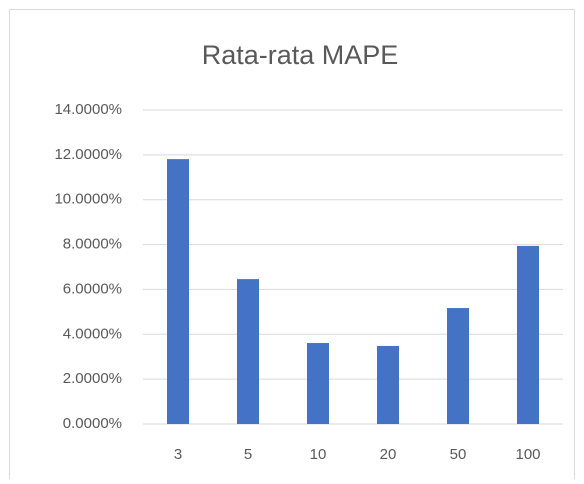  I want to click on y-tick-label: 2.0000%, so click(92, 378).